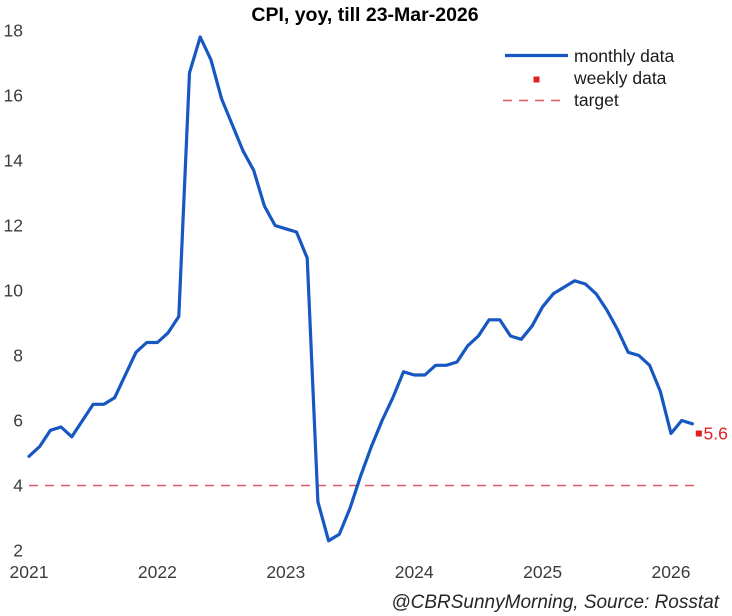  Describe the element at coordinates (18, 551) in the screenshot. I see `y-tick-label: 2` at that location.